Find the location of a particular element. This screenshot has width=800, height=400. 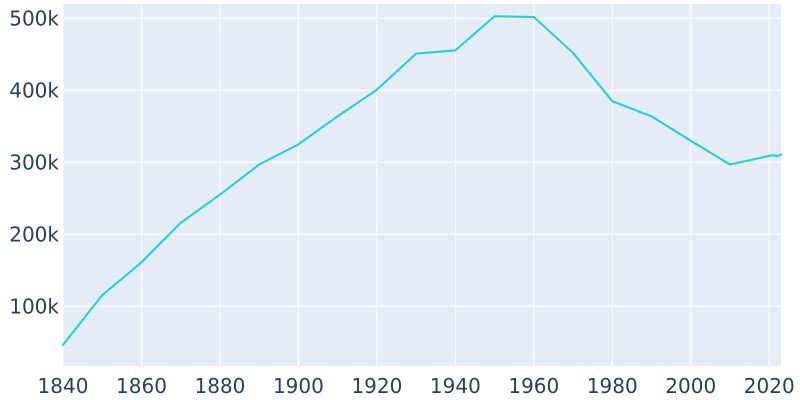

y-tick-label: 300k is located at coordinates (34, 162).